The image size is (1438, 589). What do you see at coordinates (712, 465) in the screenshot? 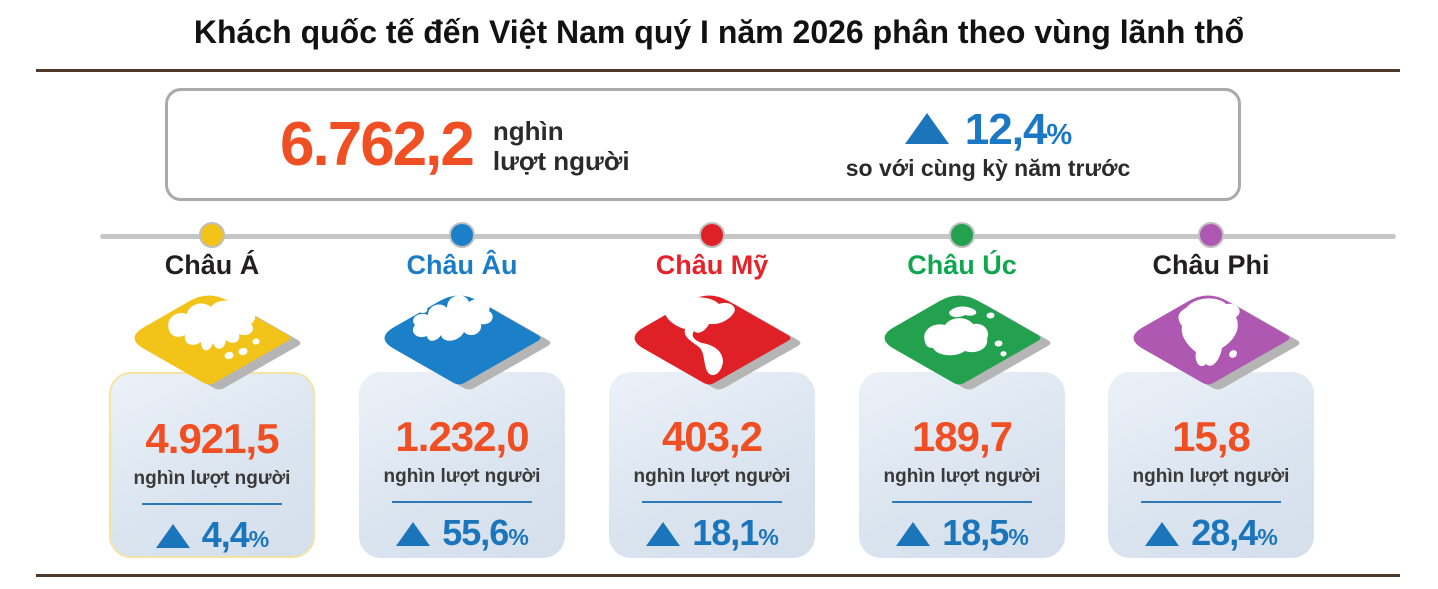
I see `region-card-americas: 403,2 nghìn lượt người 18,1%` at bounding box center [712, 465].